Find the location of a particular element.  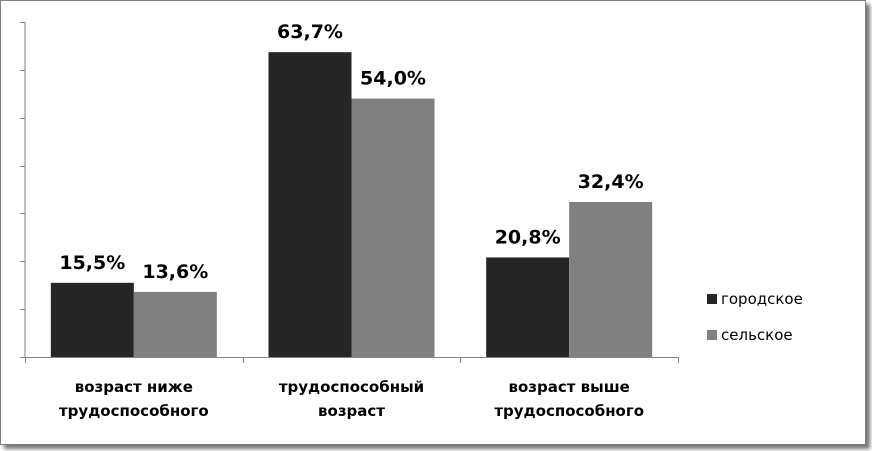

x-tick-label: возраст ниже is located at coordinates (134, 387).